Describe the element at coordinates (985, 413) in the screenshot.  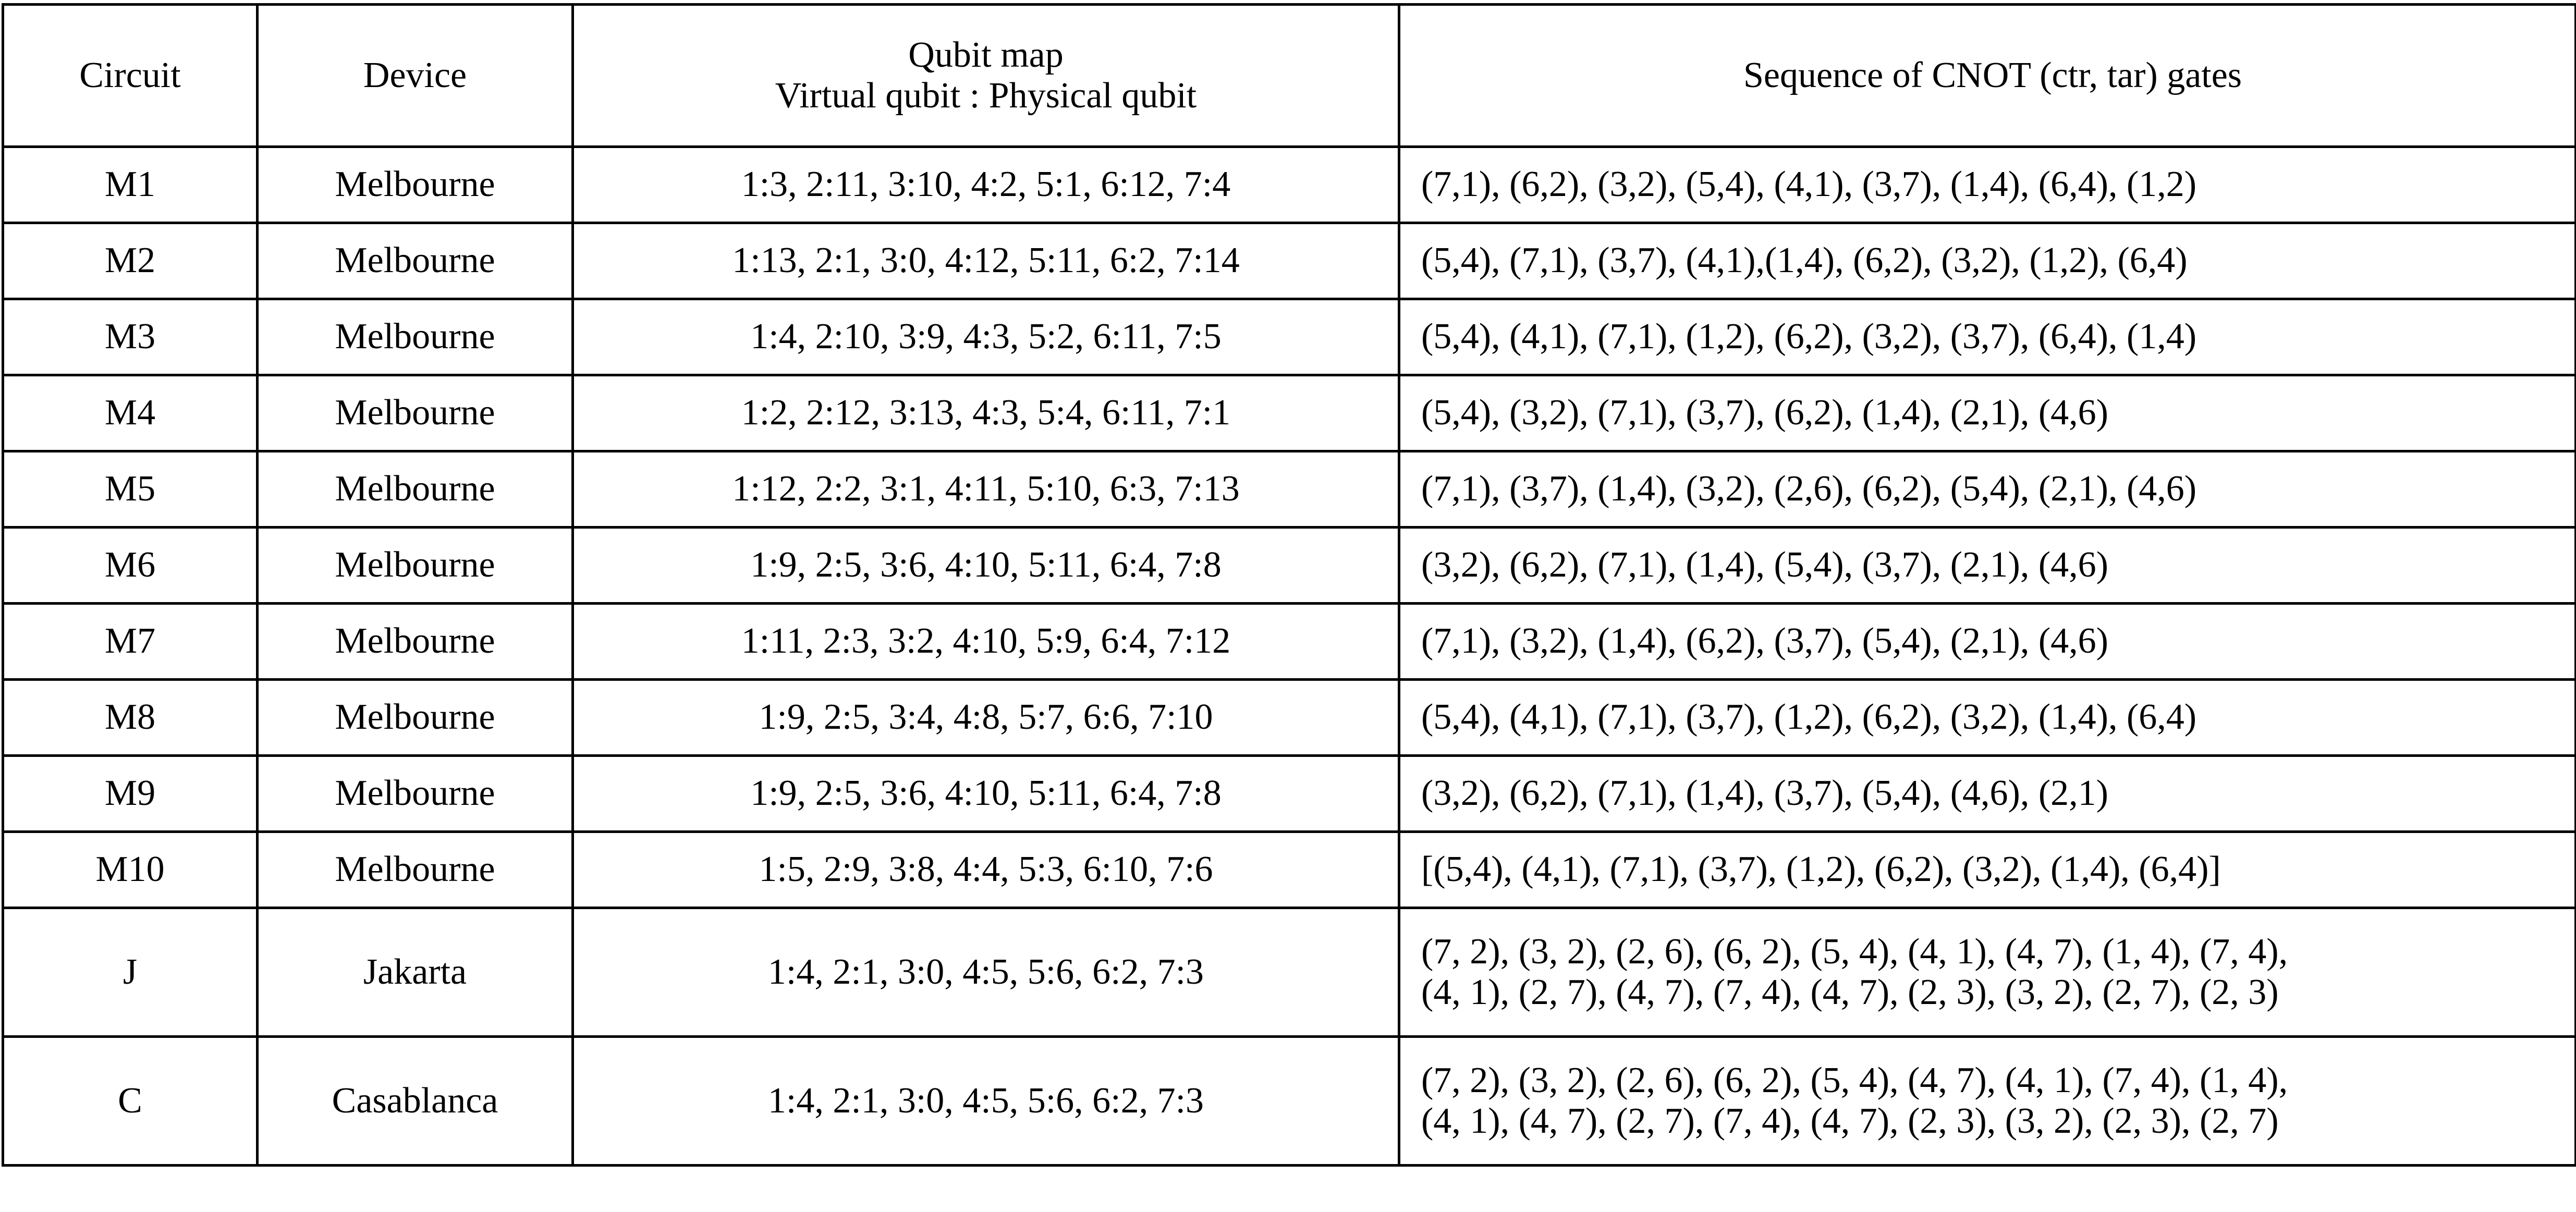
I see `table-cell: 1:2, 2:12, 3:13, 4:3, 5:4, 6:11, 7:1` at that location.